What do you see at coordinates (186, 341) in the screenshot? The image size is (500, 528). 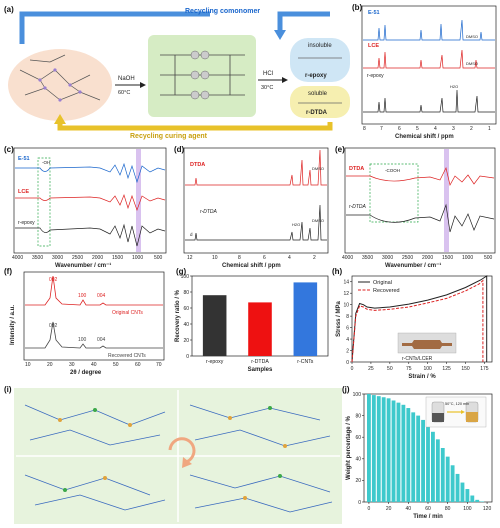 I see `chart-g-ytick-label: 20` at bounding box center [186, 341].